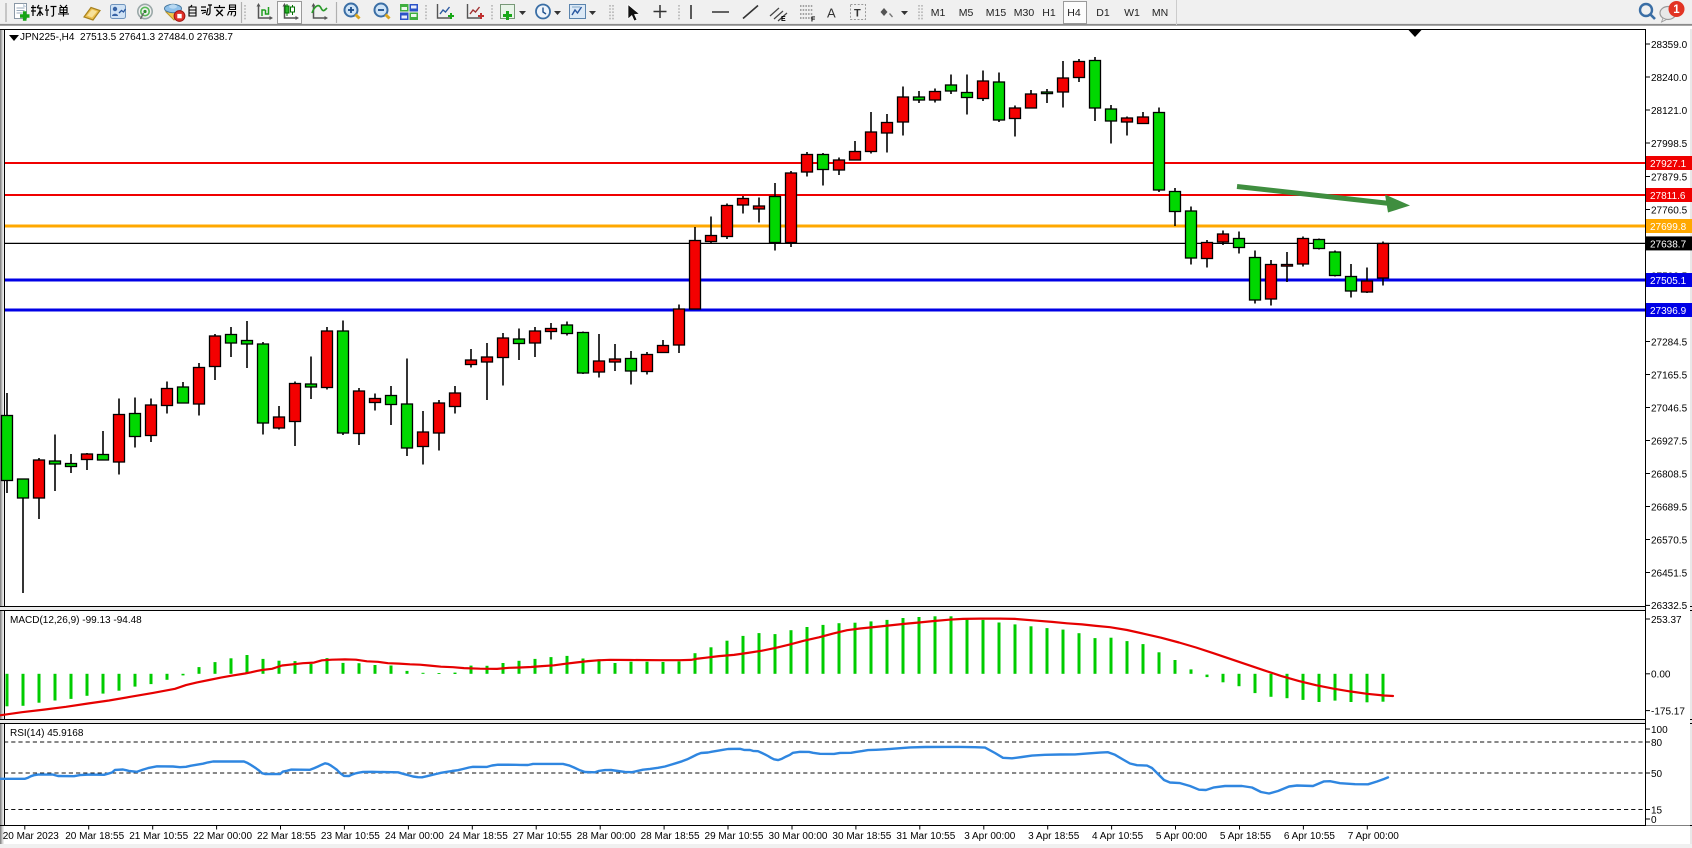 The height and width of the screenshot is (848, 1692). What do you see at coordinates (94, 836) in the screenshot?
I see `svg-text: 20 Mar 18:55` at bounding box center [94, 836].